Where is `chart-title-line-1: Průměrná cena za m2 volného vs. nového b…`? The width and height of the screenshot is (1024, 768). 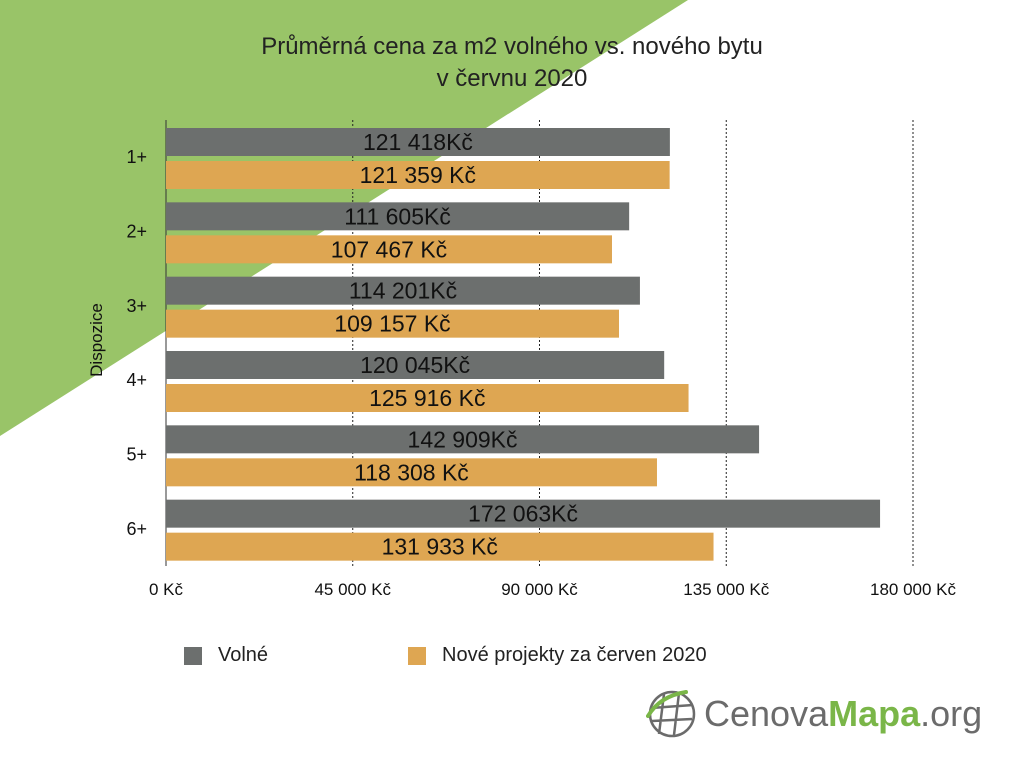
chart-title-line-1: Průměrná cena za m2 volného vs. nového b… is located at coordinates (512, 46).